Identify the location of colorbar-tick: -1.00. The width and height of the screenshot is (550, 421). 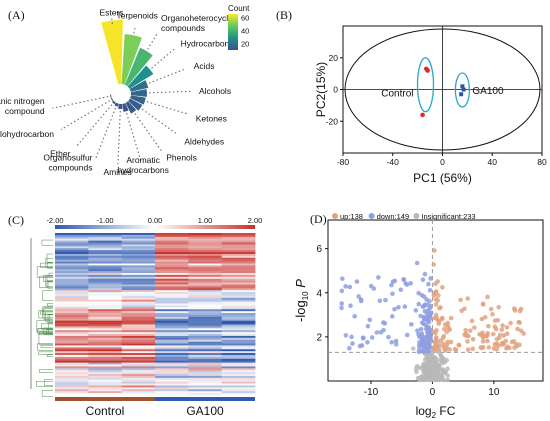
(104, 220).